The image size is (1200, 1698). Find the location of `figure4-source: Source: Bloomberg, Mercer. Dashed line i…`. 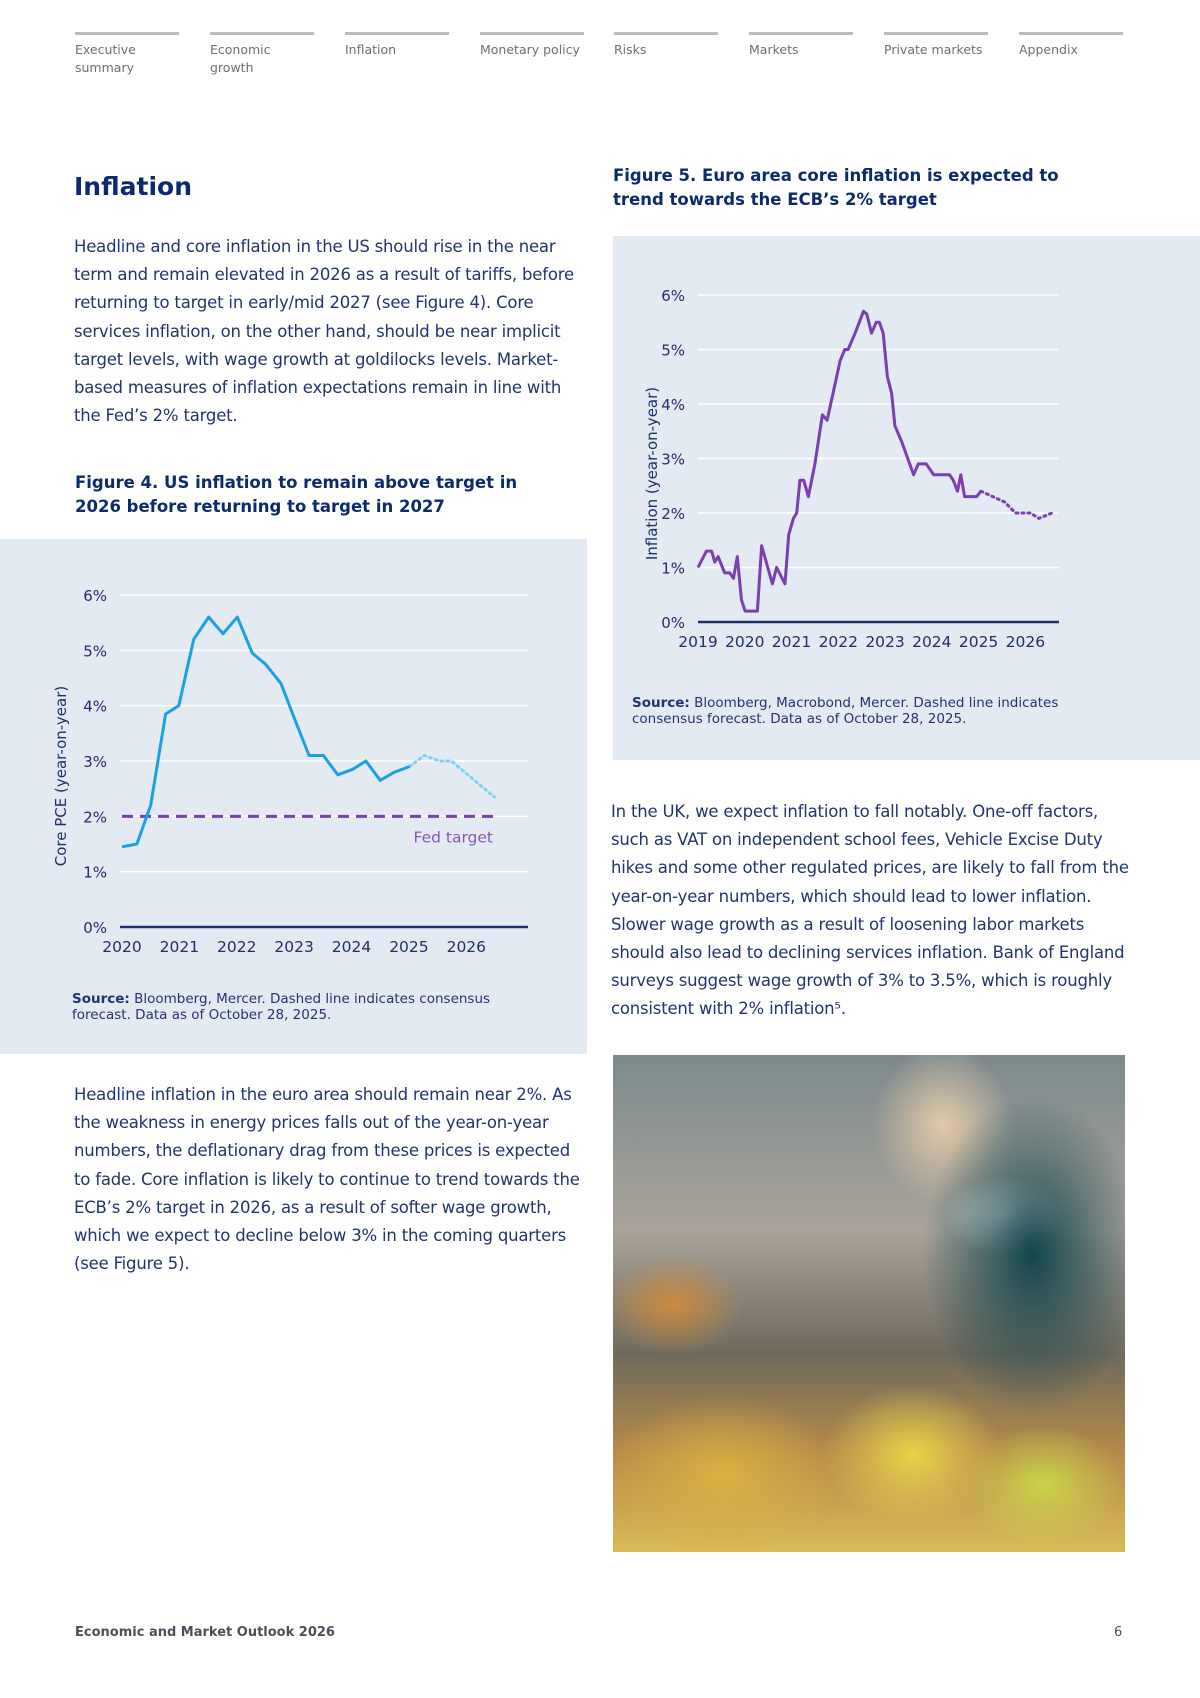

figure4-source: Source: Bloomberg, Mercer. Dashed line i… is located at coordinates (312, 1007).